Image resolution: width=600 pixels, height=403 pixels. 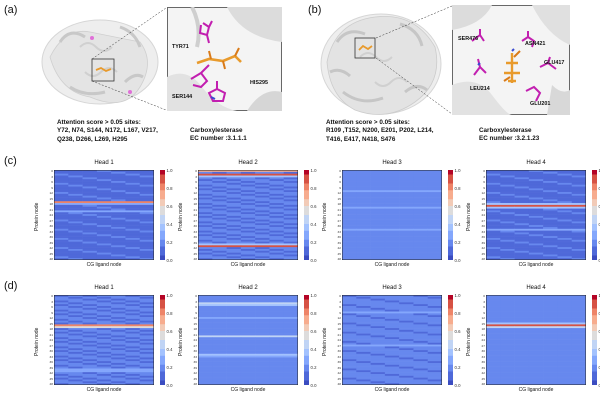 I want to click on colorbar-tick: 0.4, so click(x=170, y=224).